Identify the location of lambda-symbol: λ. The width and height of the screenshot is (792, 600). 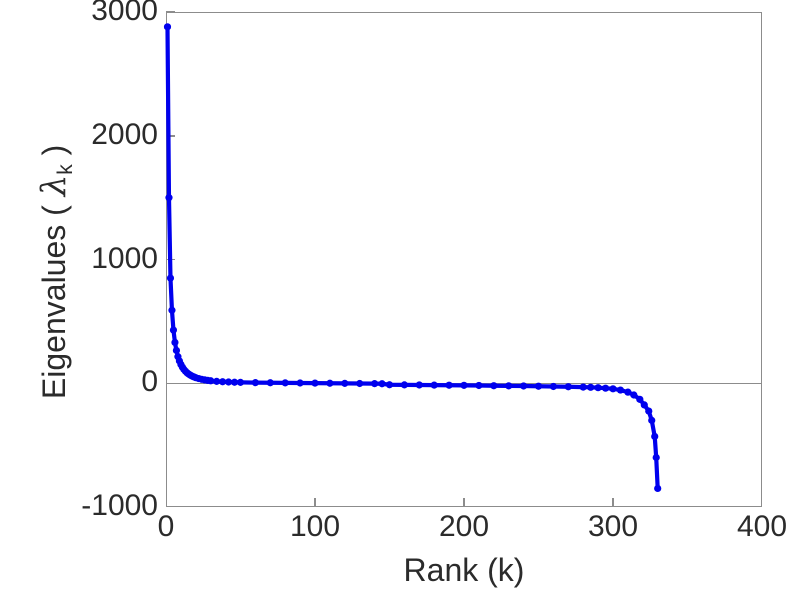
(54, 185).